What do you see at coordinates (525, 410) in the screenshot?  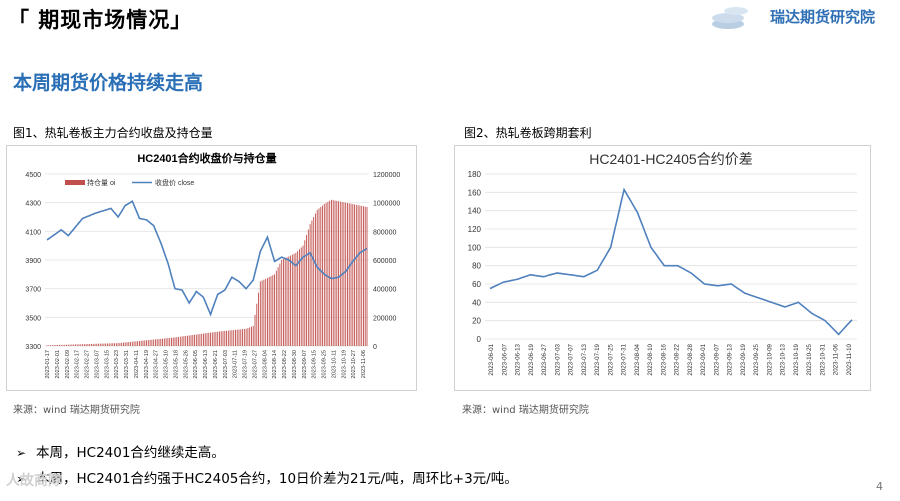 I see `figure2-source: 来源：wind 瑞达期货研究院` at bounding box center [525, 410].